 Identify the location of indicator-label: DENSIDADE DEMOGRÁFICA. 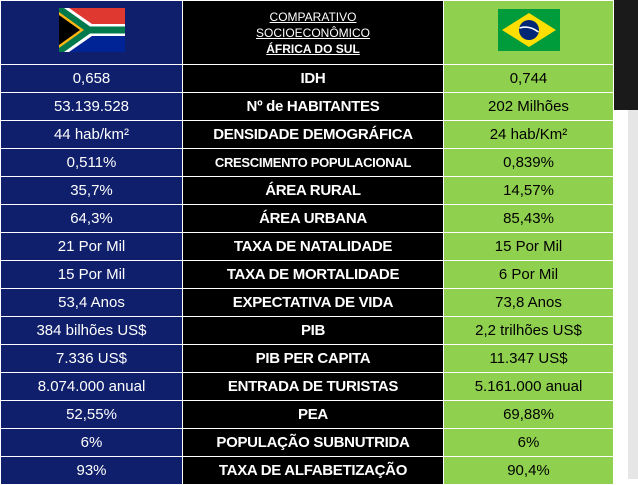
(313, 134).